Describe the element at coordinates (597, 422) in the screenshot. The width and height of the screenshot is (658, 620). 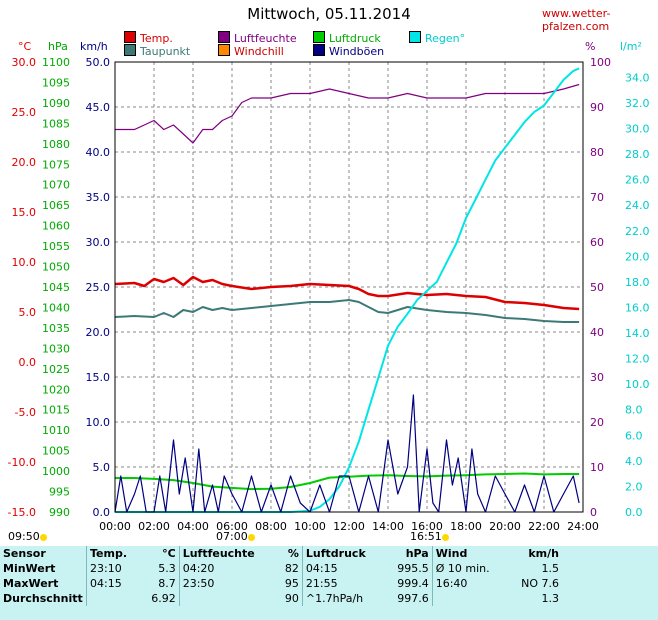
I see `humidity-tick-label: 20` at that location.